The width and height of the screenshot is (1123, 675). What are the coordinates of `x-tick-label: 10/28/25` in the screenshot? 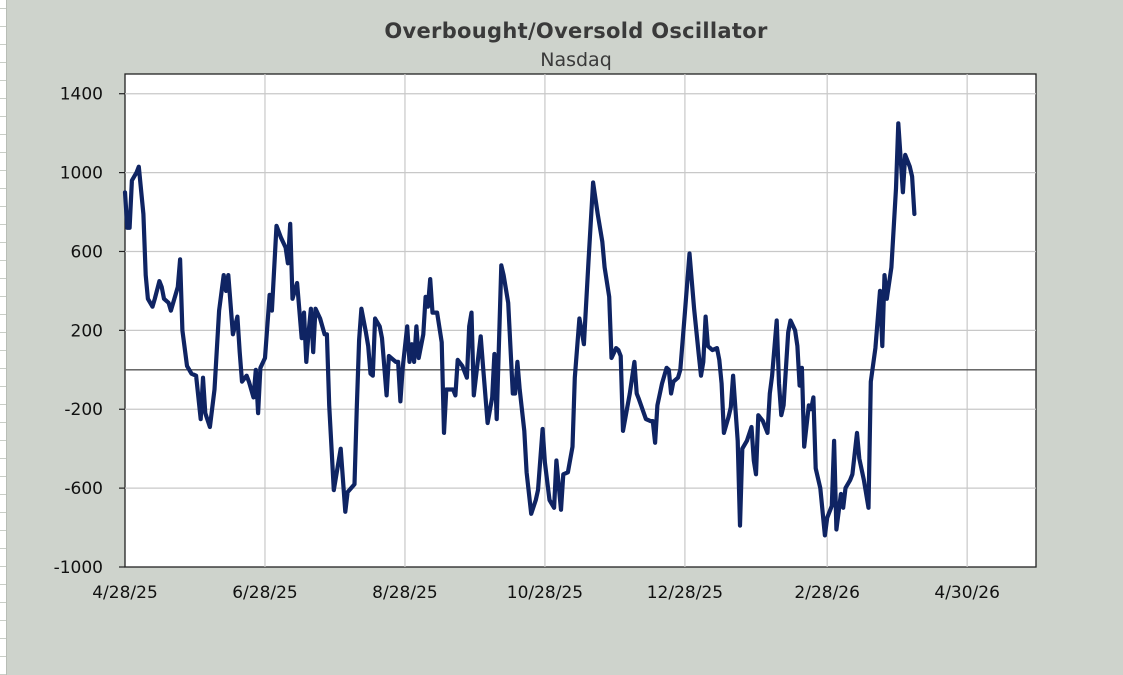 It's located at (545, 593).